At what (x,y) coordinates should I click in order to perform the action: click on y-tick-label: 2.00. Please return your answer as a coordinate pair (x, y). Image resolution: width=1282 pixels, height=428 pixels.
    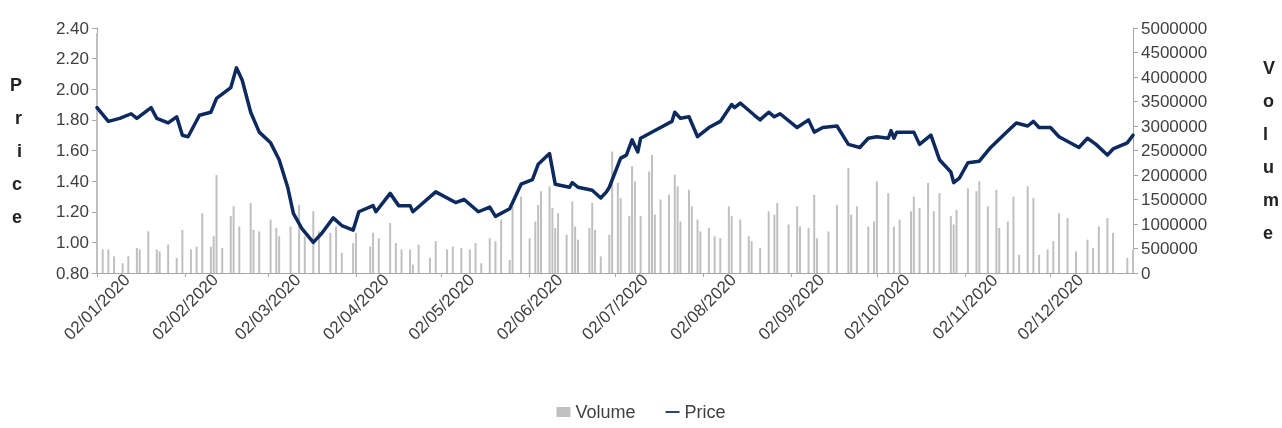
    Looking at the image, I should click on (72, 89).